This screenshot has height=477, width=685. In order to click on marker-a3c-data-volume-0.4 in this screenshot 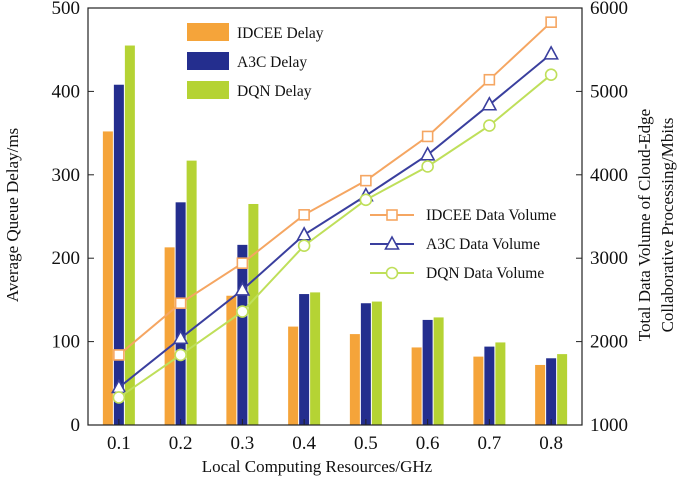, I will do `click(304, 233)`.